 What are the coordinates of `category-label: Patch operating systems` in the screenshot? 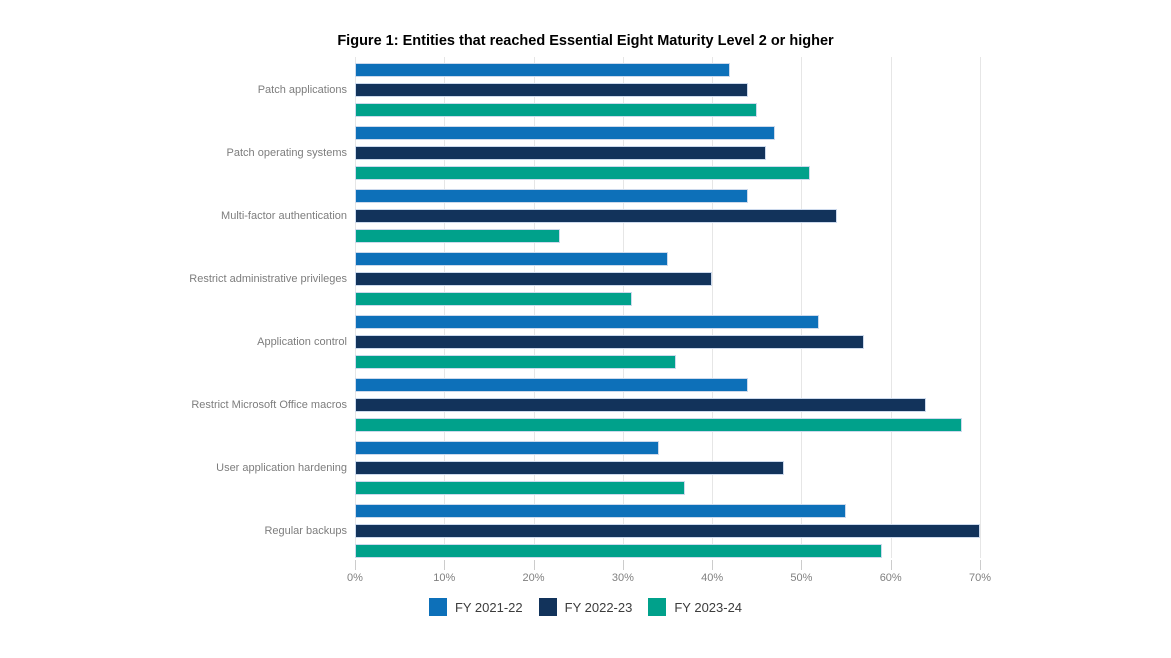 It's located at (286, 153).